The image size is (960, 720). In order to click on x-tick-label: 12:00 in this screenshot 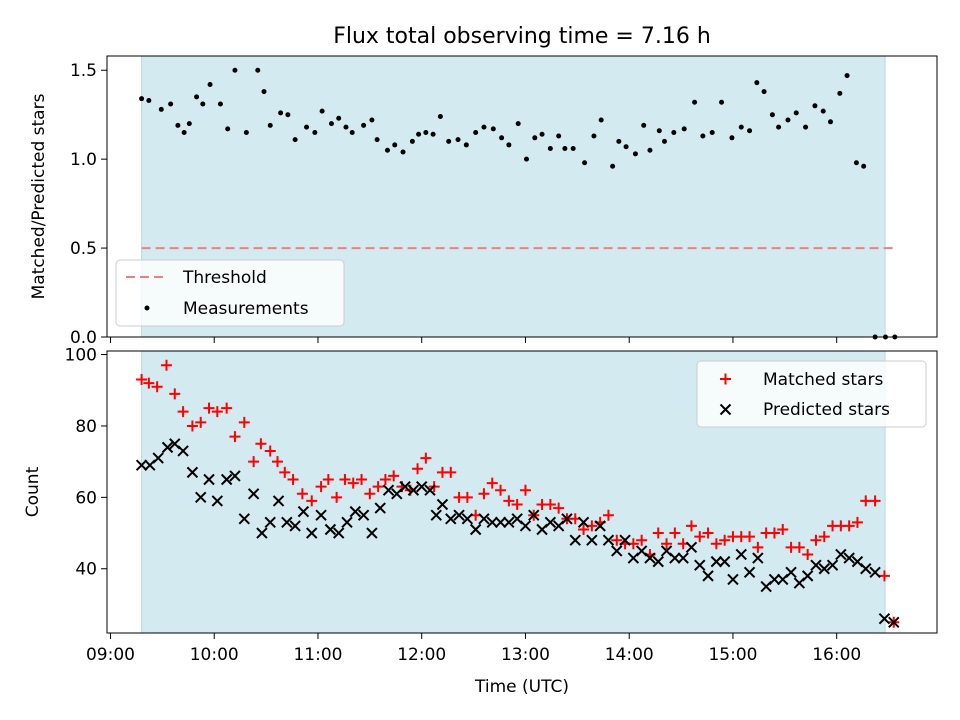, I will do `click(421, 655)`.